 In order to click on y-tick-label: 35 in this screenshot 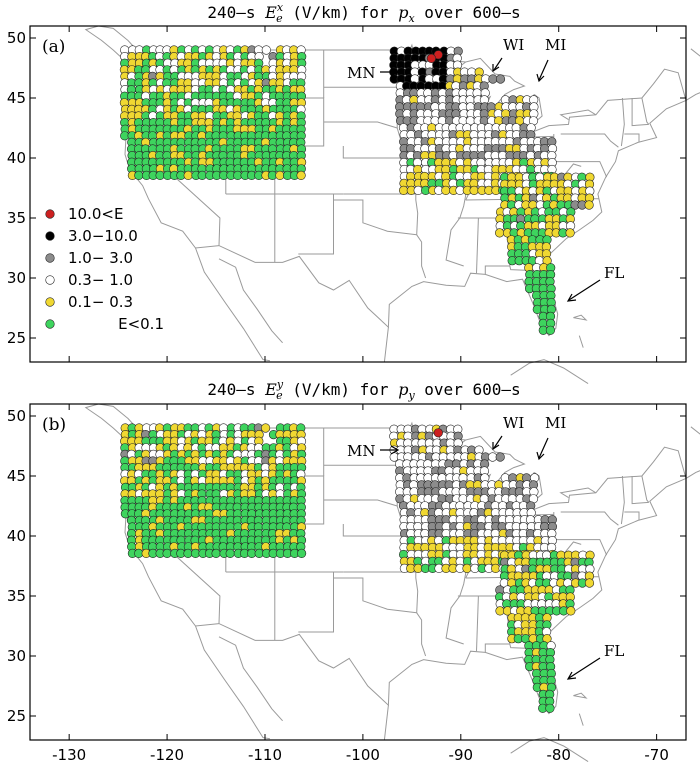, I will do `click(16, 218)`.